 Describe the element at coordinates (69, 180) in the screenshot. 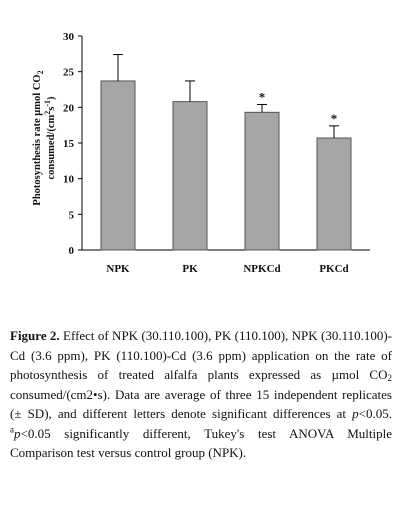

I see `y-tick-label: 10` at that location.